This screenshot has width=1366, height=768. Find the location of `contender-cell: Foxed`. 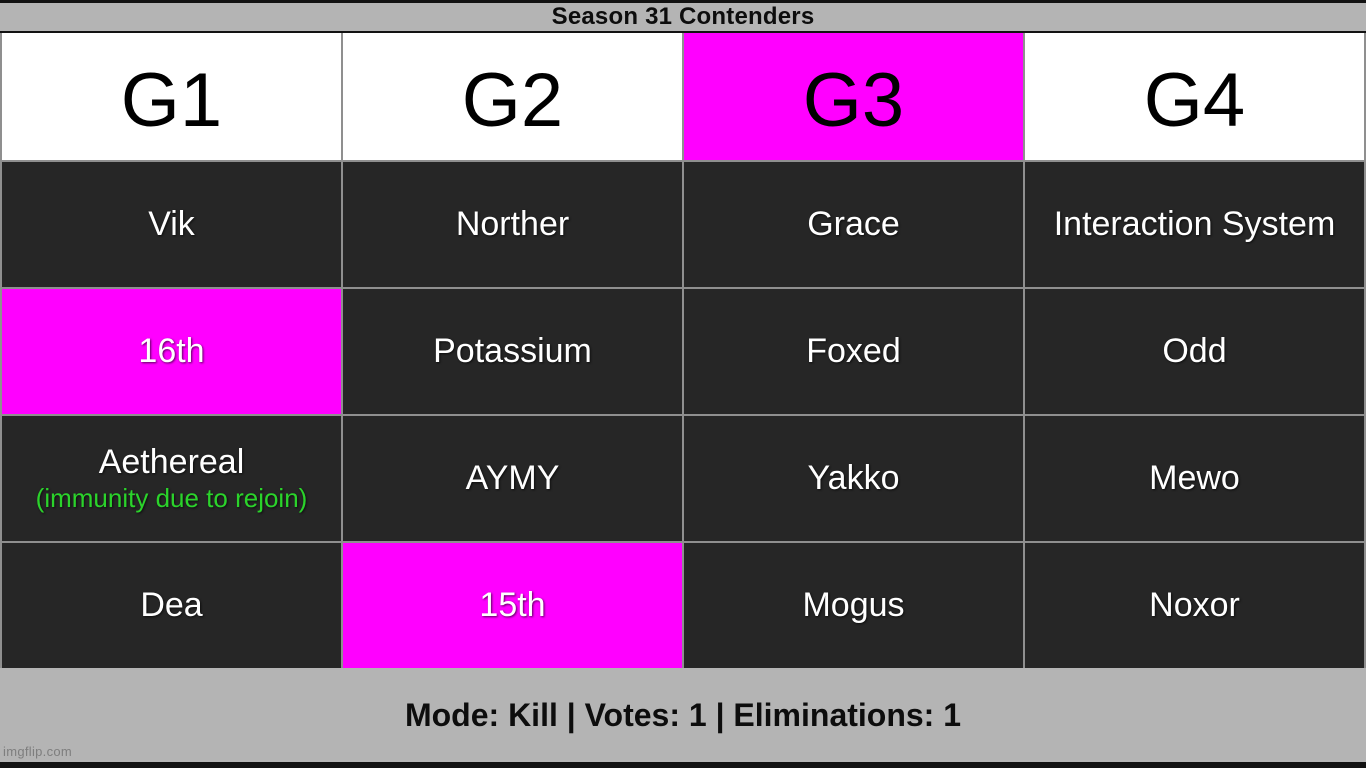

contender-cell: Foxed is located at coordinates (853, 351).